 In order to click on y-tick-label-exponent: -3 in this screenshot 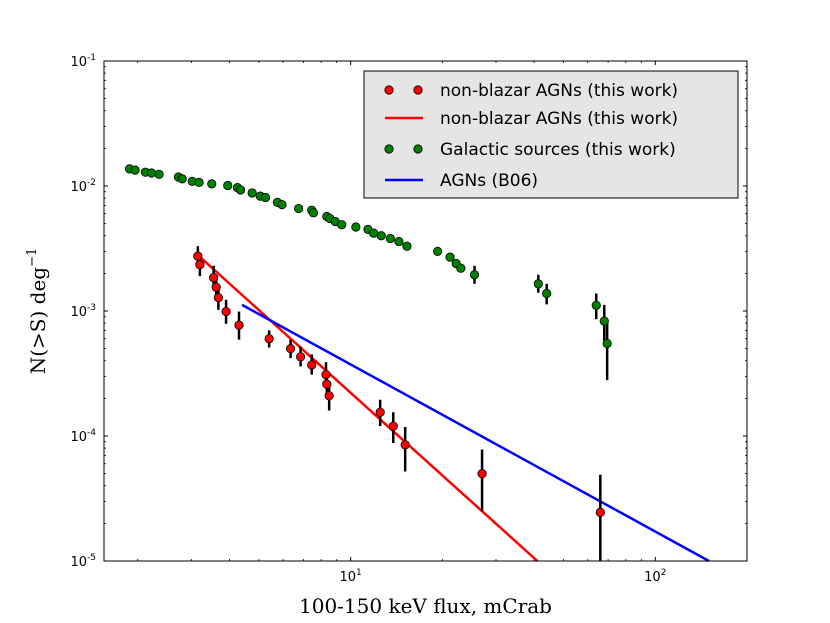, I will do `click(91, 308)`.